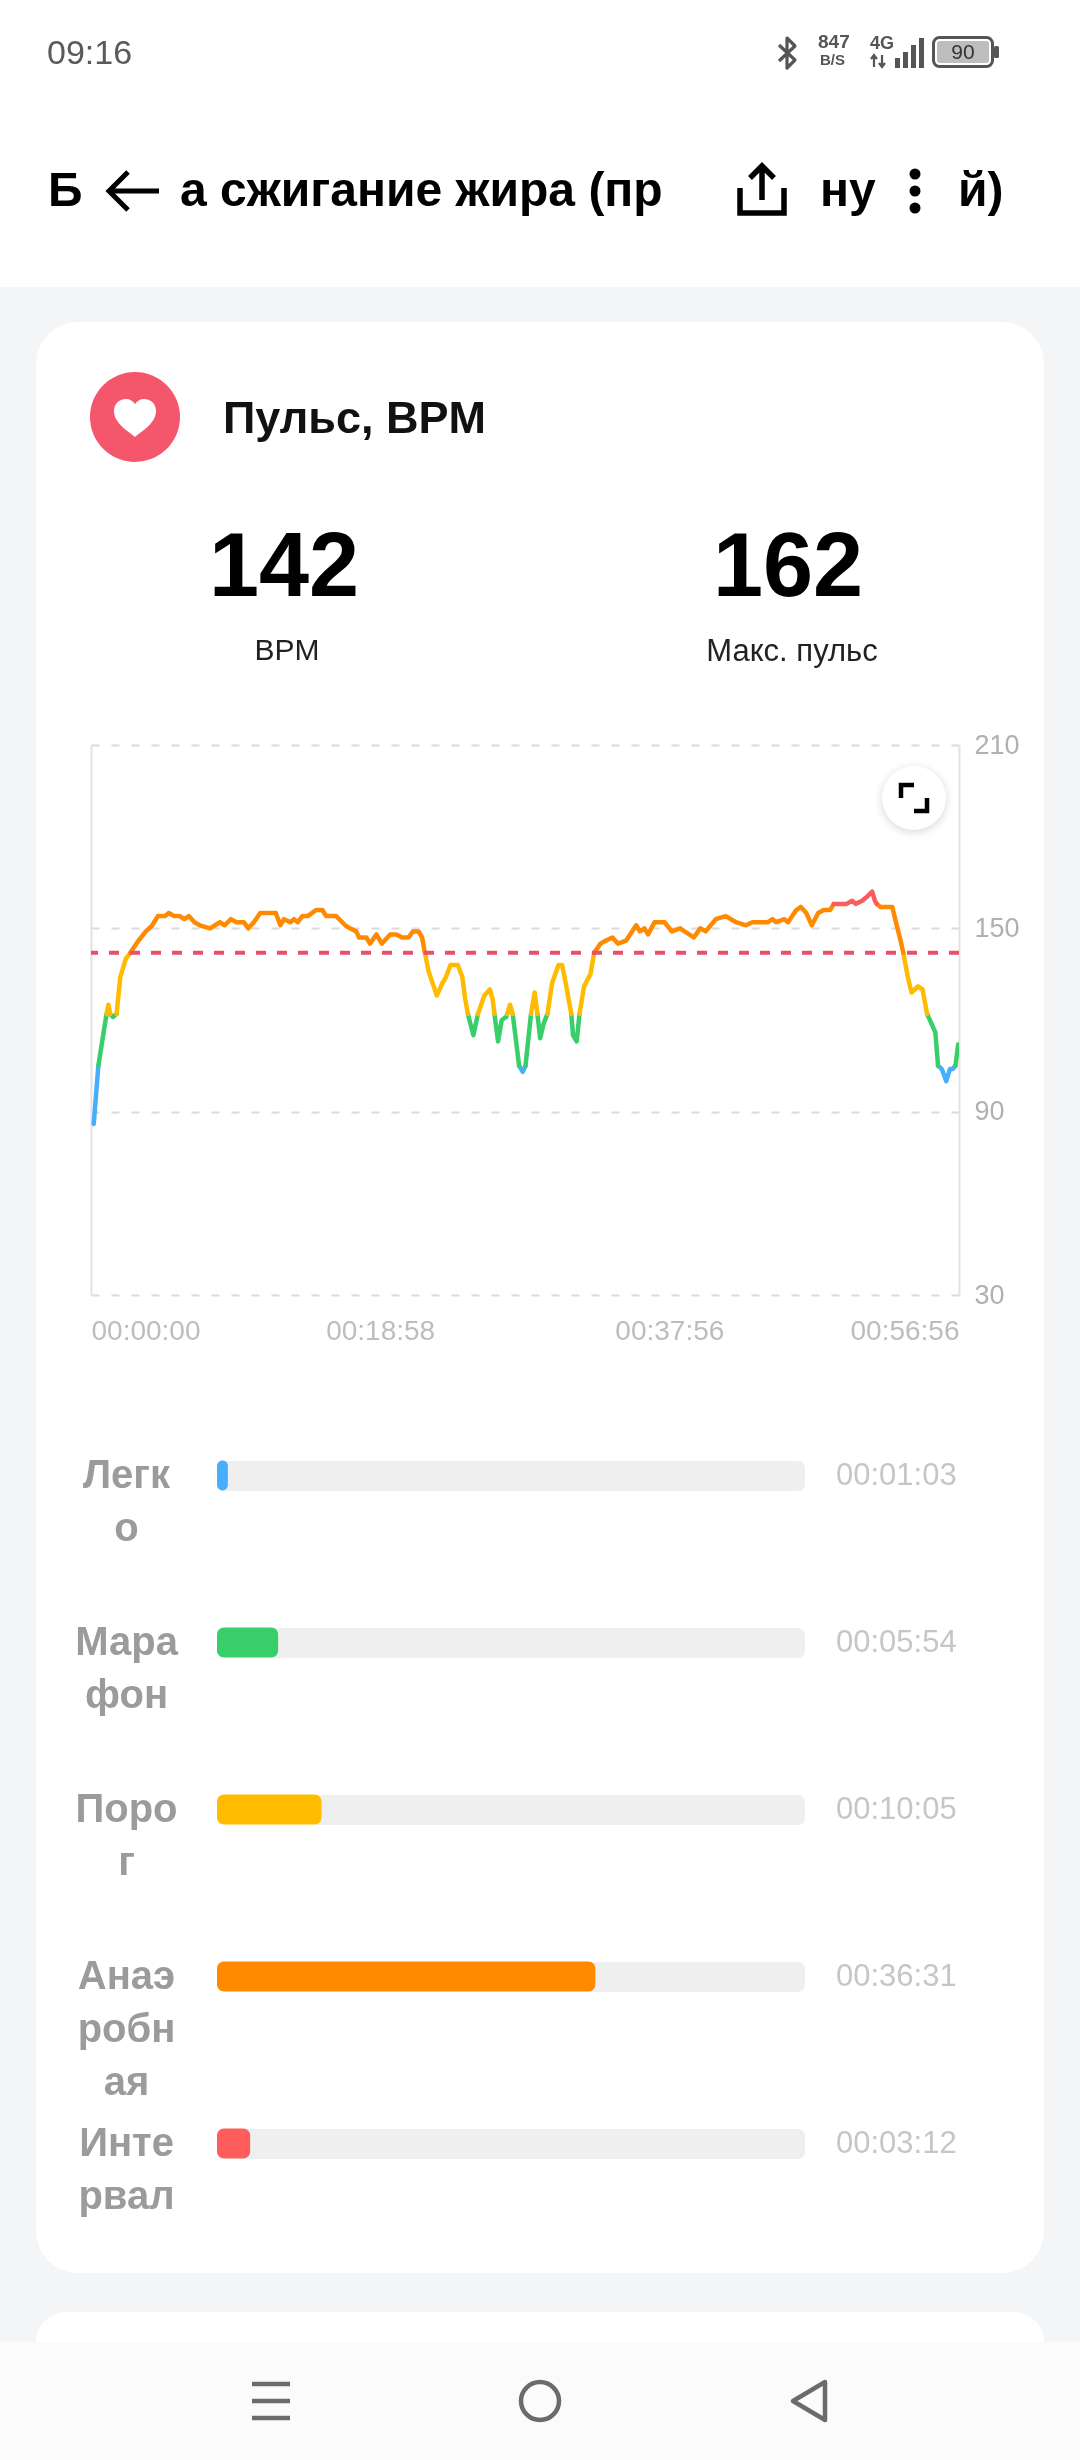  What do you see at coordinates (355, 417) in the screenshot?
I see `chart-title: Пульс, BPM` at bounding box center [355, 417].